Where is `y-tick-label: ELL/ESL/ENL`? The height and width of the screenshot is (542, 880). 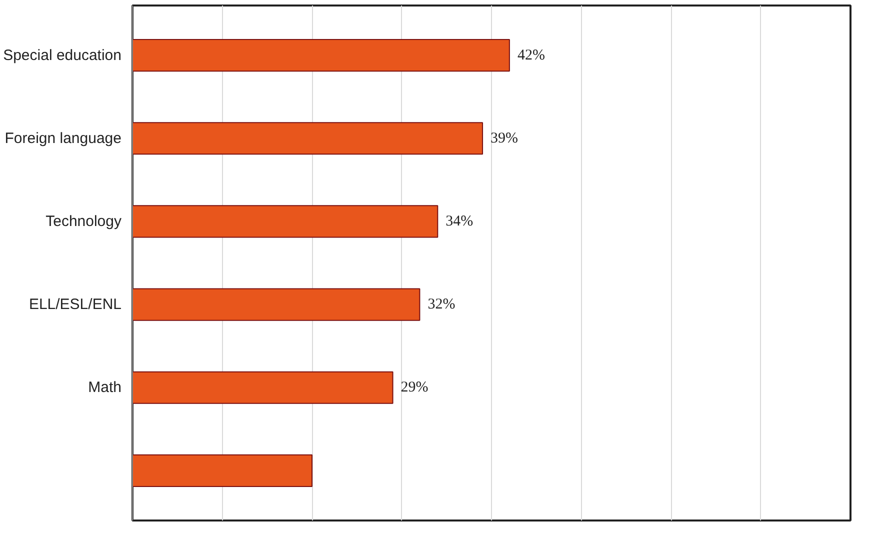 y-tick-label: ELL/ESL/ENL is located at coordinates (75, 305).